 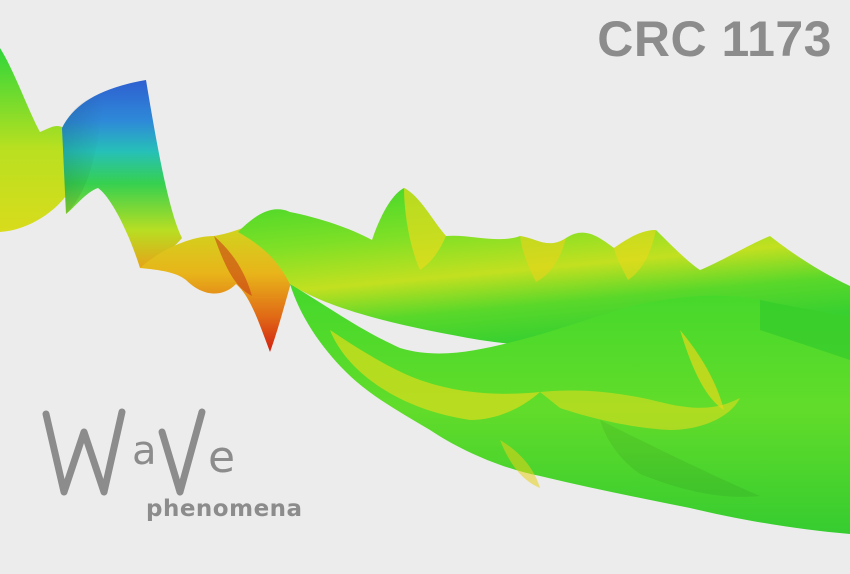 What do you see at coordinates (221, 457) in the screenshot?
I see `svg-text: e` at bounding box center [221, 457].